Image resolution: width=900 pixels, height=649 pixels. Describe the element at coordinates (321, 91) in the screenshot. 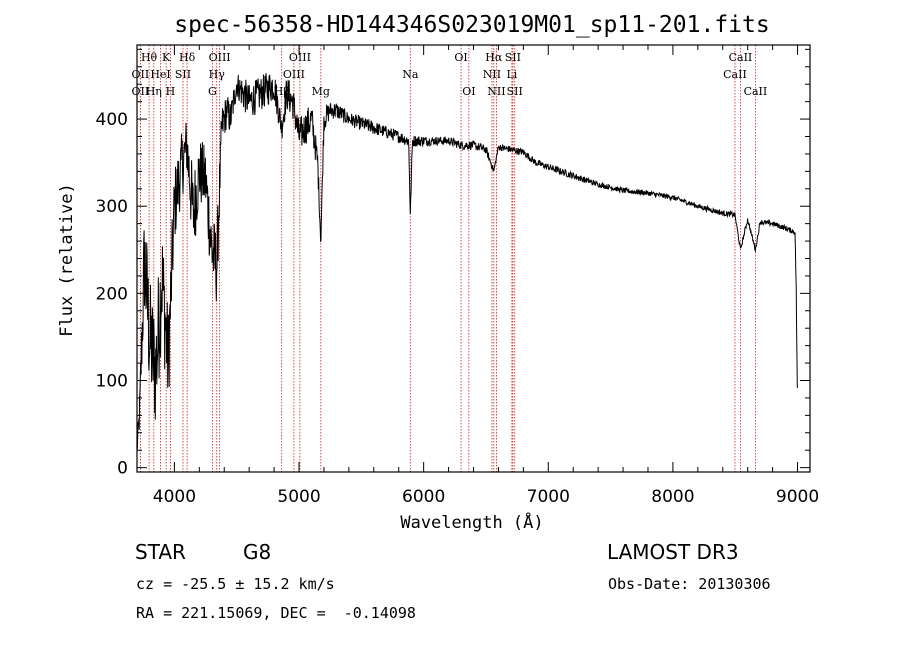

I see `spectral-line-label-15: Mg` at that location.